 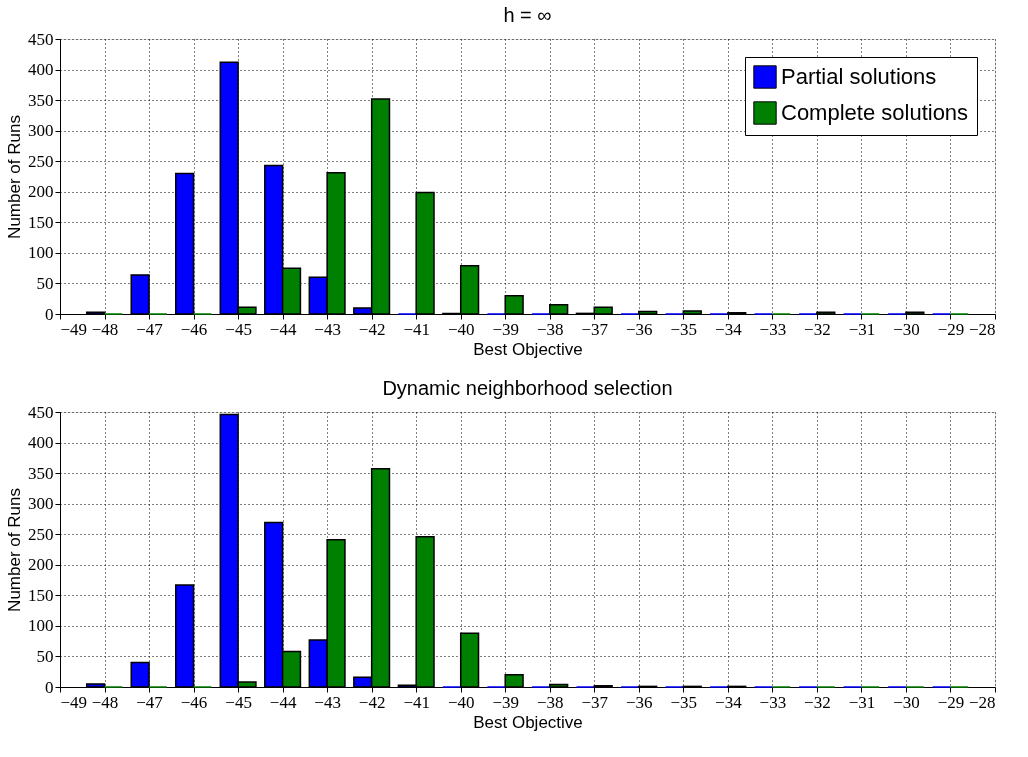 What do you see at coordinates (527, 388) in the screenshot?
I see `chart-title: Dynamic neighborhood selection` at bounding box center [527, 388].